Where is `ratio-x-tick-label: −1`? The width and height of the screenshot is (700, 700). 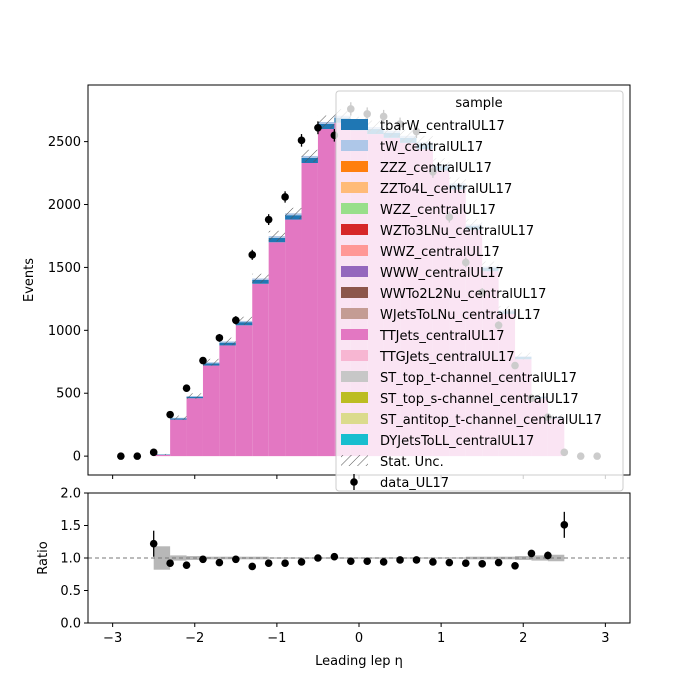
ratio-x-tick-label: −1 is located at coordinates (276, 638).